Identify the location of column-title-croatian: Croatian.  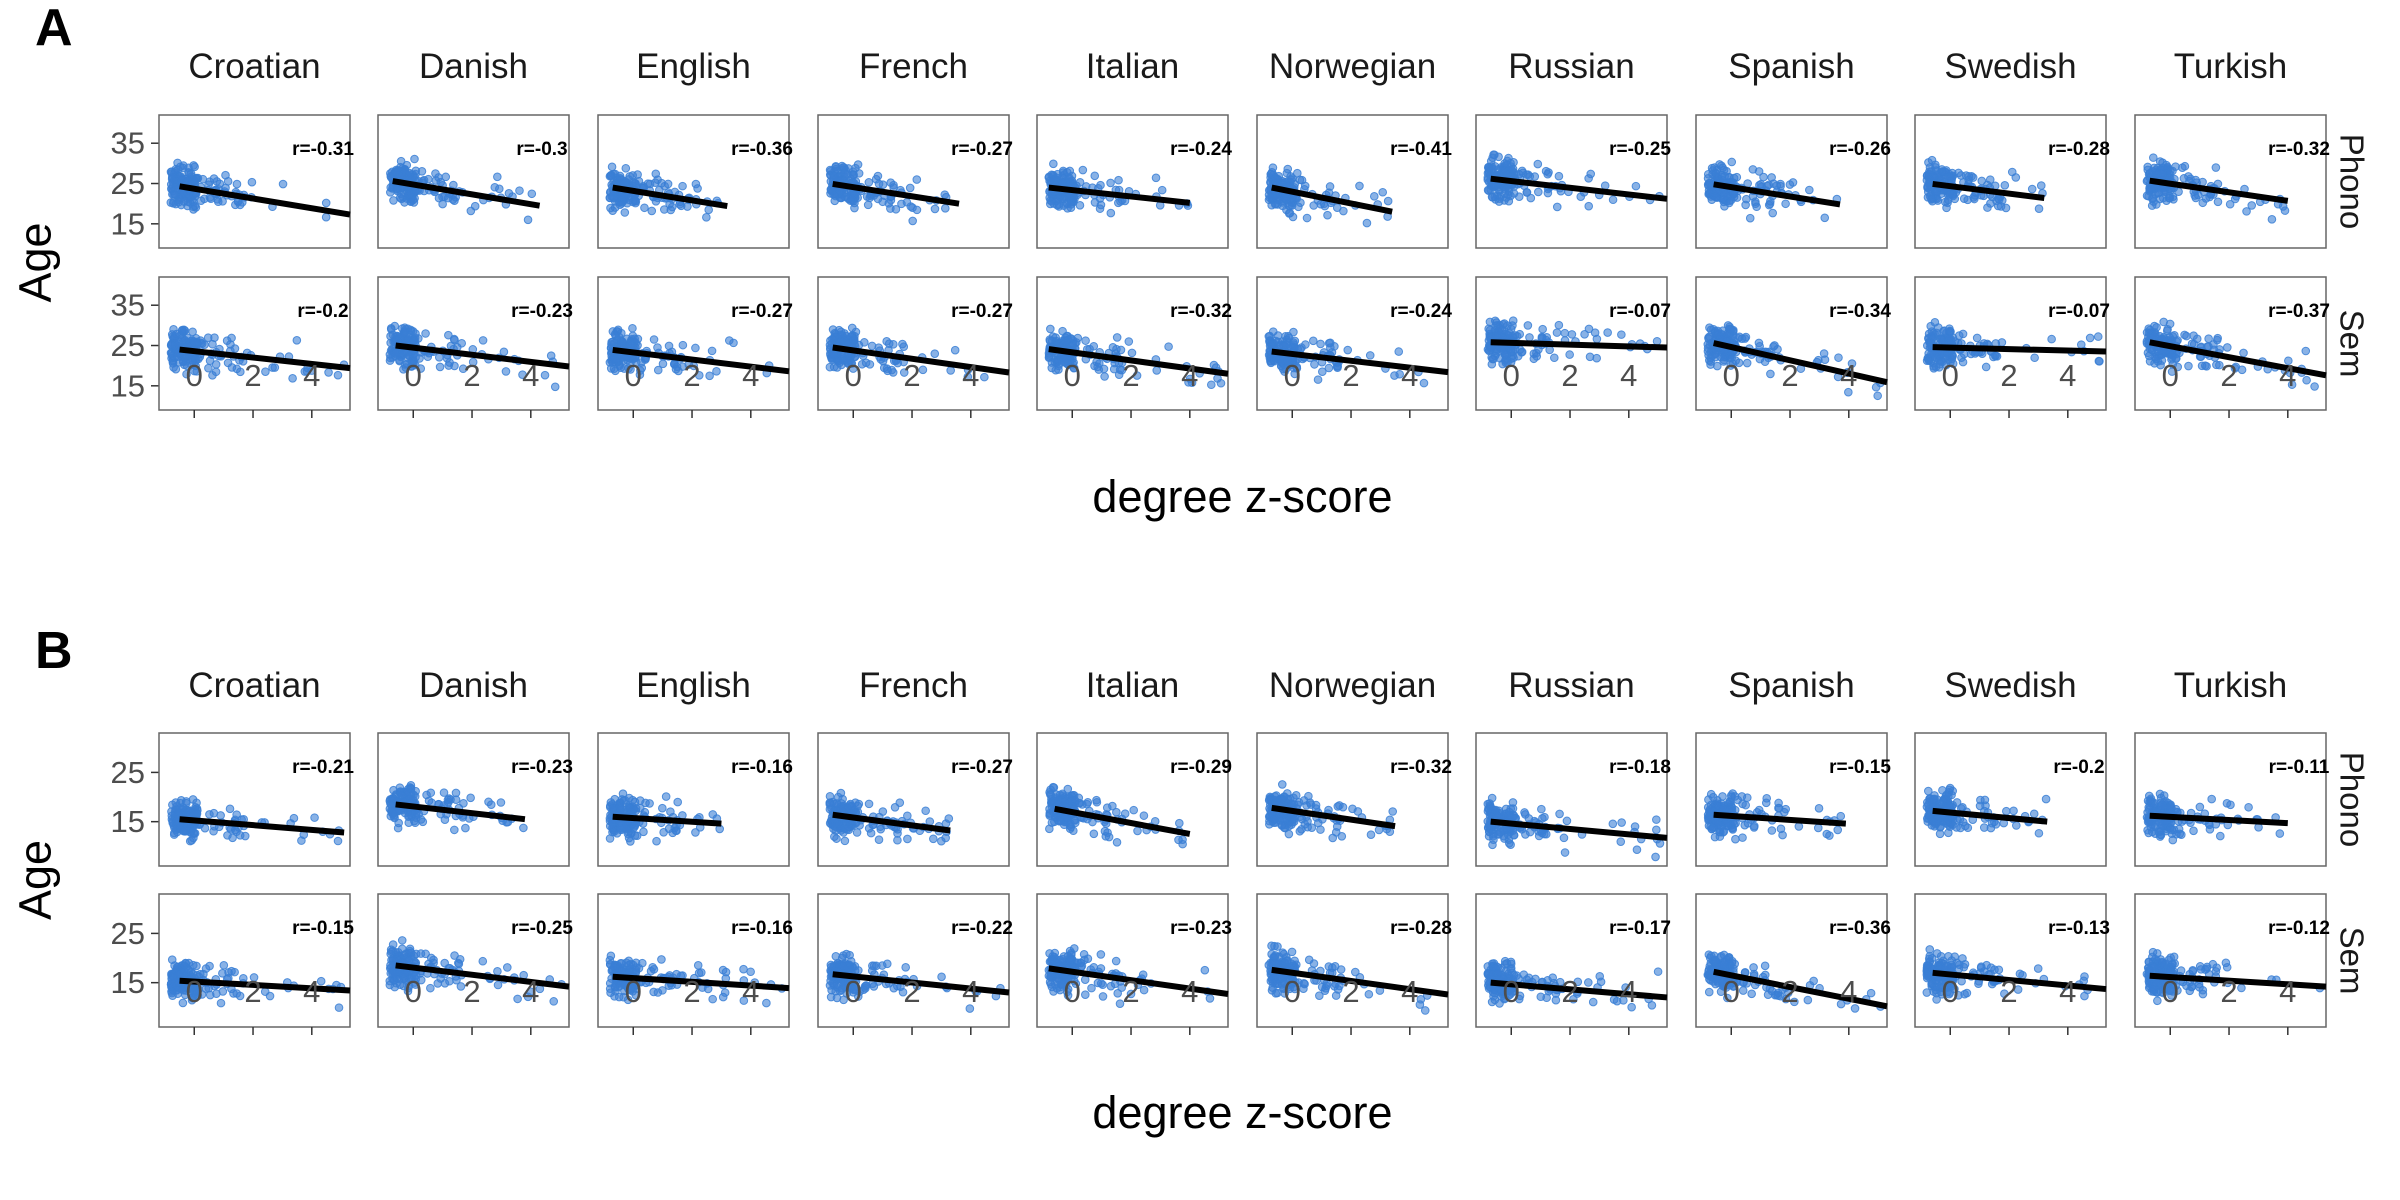
(254, 66).